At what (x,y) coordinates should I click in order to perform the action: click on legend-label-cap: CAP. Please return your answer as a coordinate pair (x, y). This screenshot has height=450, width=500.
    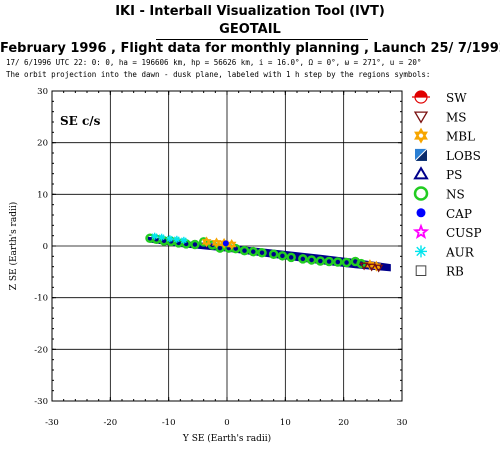
    Looking at the image, I should click on (459, 214).